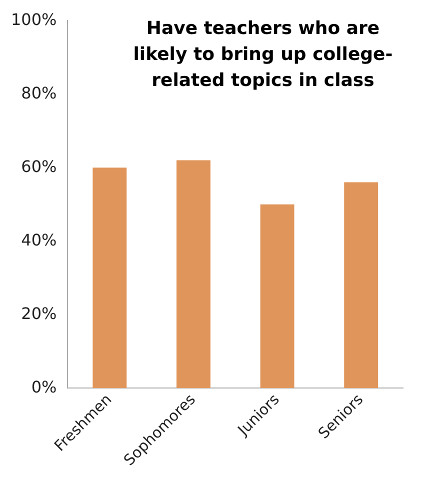  Describe the element at coordinates (39, 92) in the screenshot. I see `y-tick-label: 80%` at that location.